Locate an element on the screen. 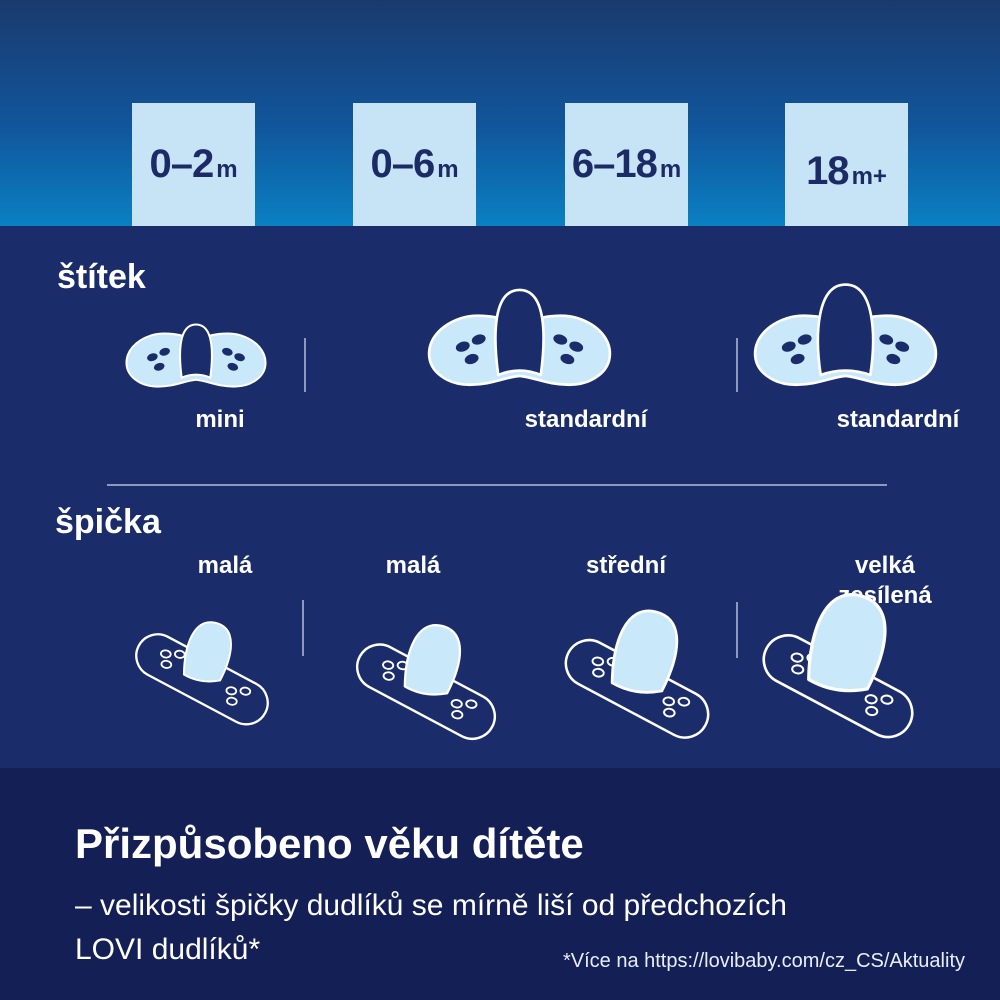 The height and width of the screenshot is (1000, 1000). pacifier-shield-standard-icon is located at coordinates (519, 337).